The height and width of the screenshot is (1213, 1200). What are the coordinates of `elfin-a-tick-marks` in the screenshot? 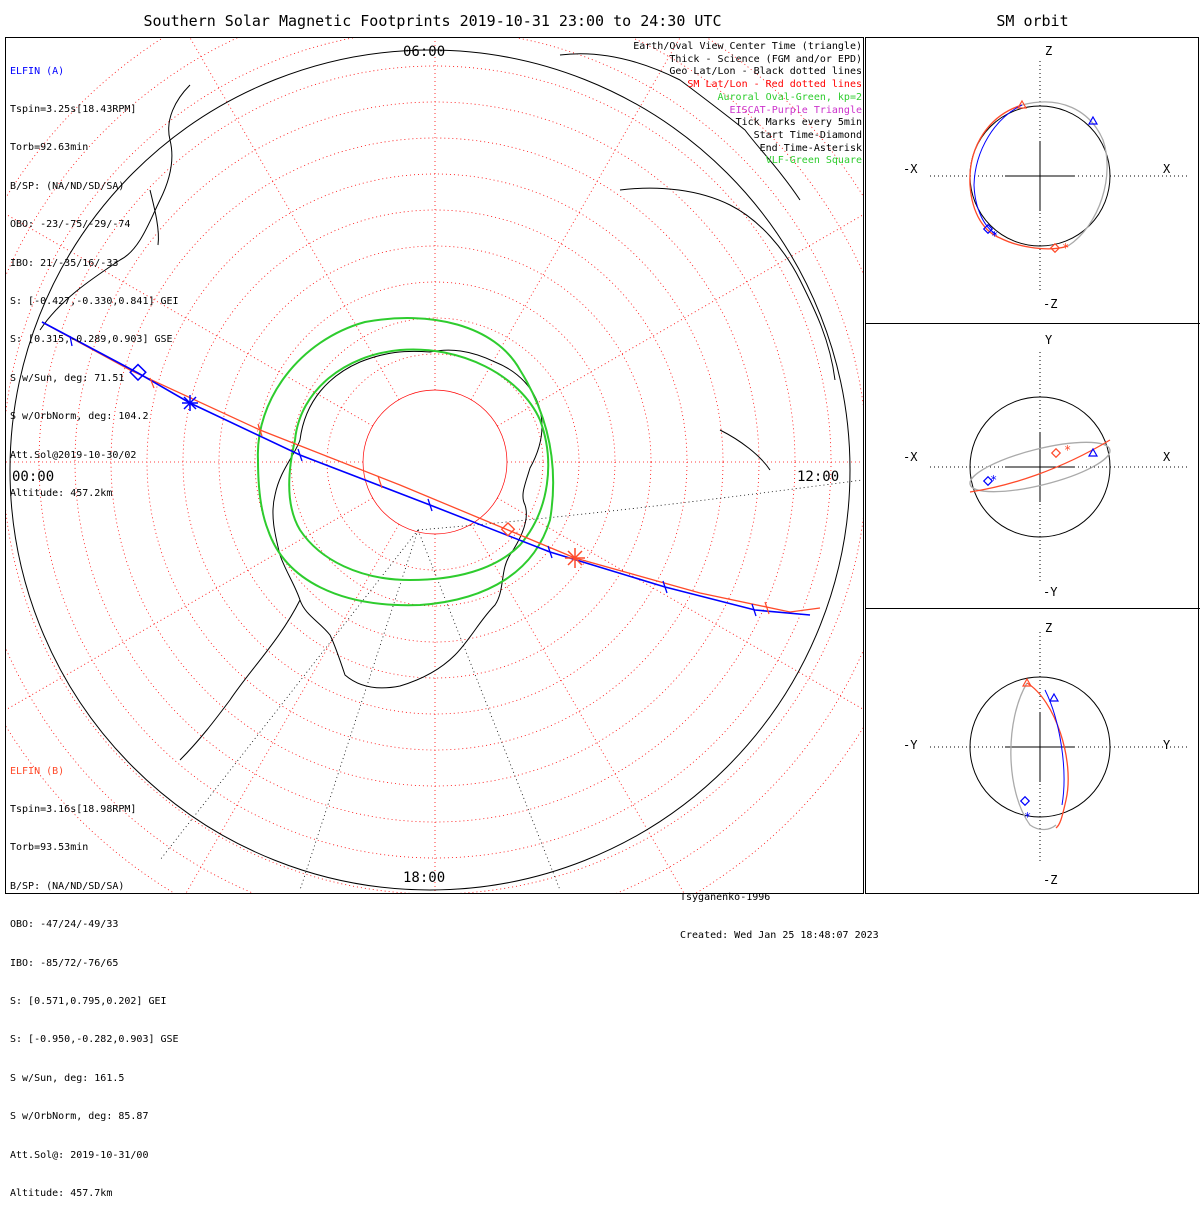 It's located at (413, 476).